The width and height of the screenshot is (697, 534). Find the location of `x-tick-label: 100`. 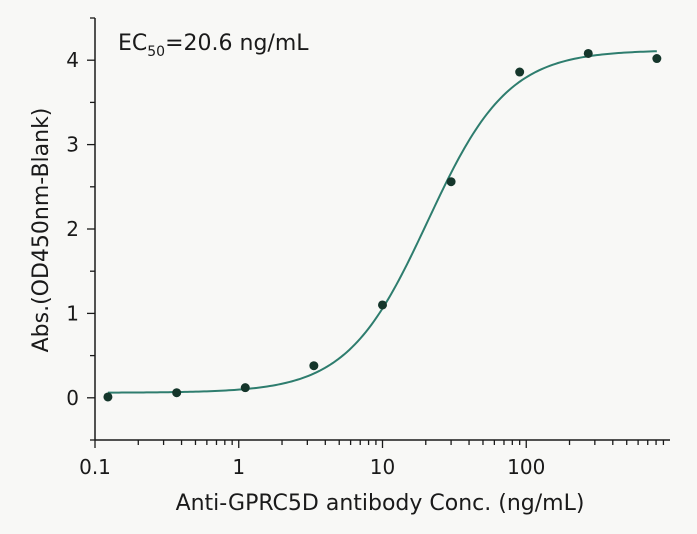

x-tick-label: 100 is located at coordinates (526, 467).